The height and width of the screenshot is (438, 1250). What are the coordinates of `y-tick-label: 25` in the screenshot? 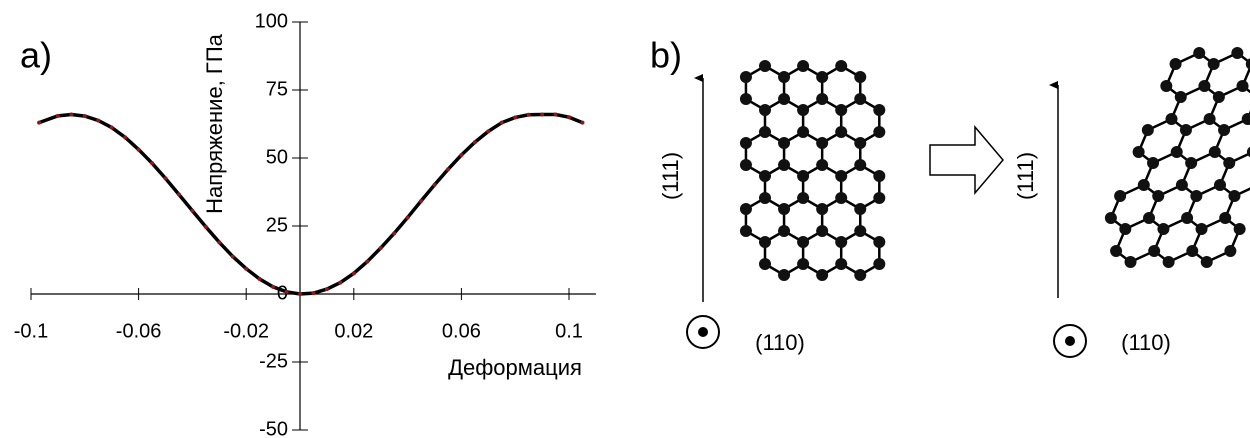 It's located at (277, 225).